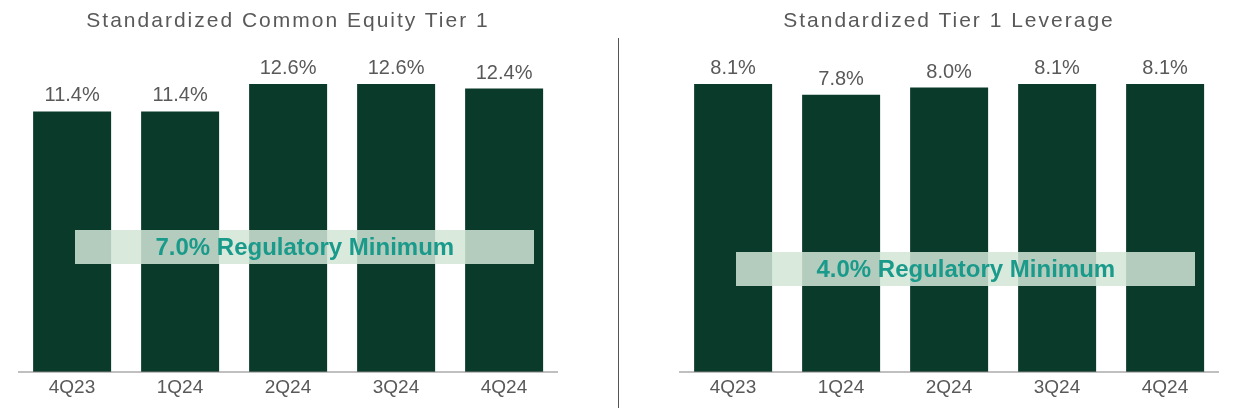  Describe the element at coordinates (288, 20) in the screenshot. I see `chart-title: Standardized Common Equity Tier 1` at that location.